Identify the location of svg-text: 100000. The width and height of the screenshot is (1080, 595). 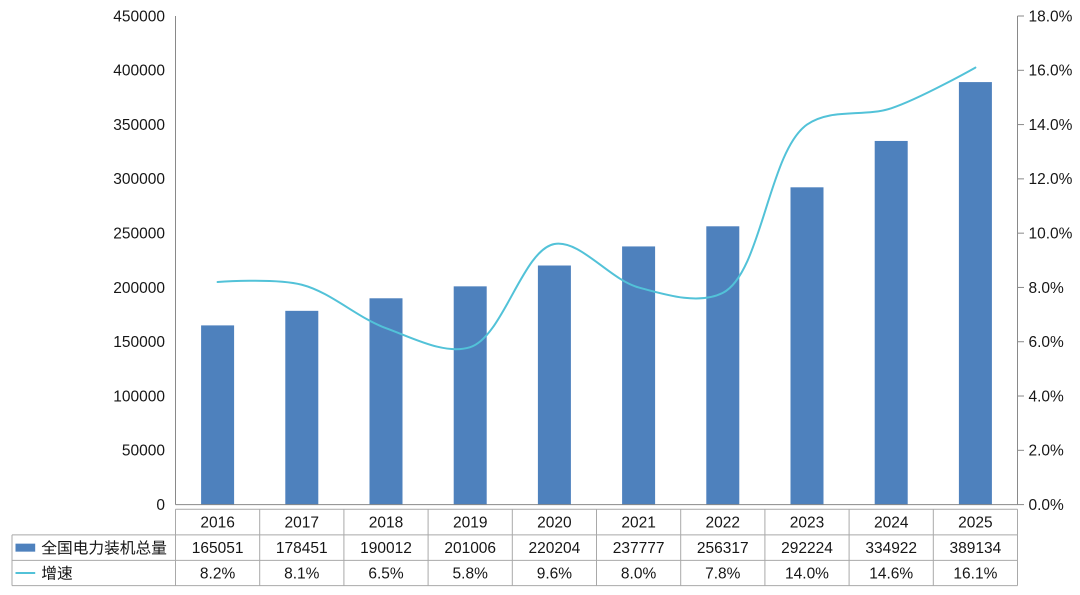
(139, 396).